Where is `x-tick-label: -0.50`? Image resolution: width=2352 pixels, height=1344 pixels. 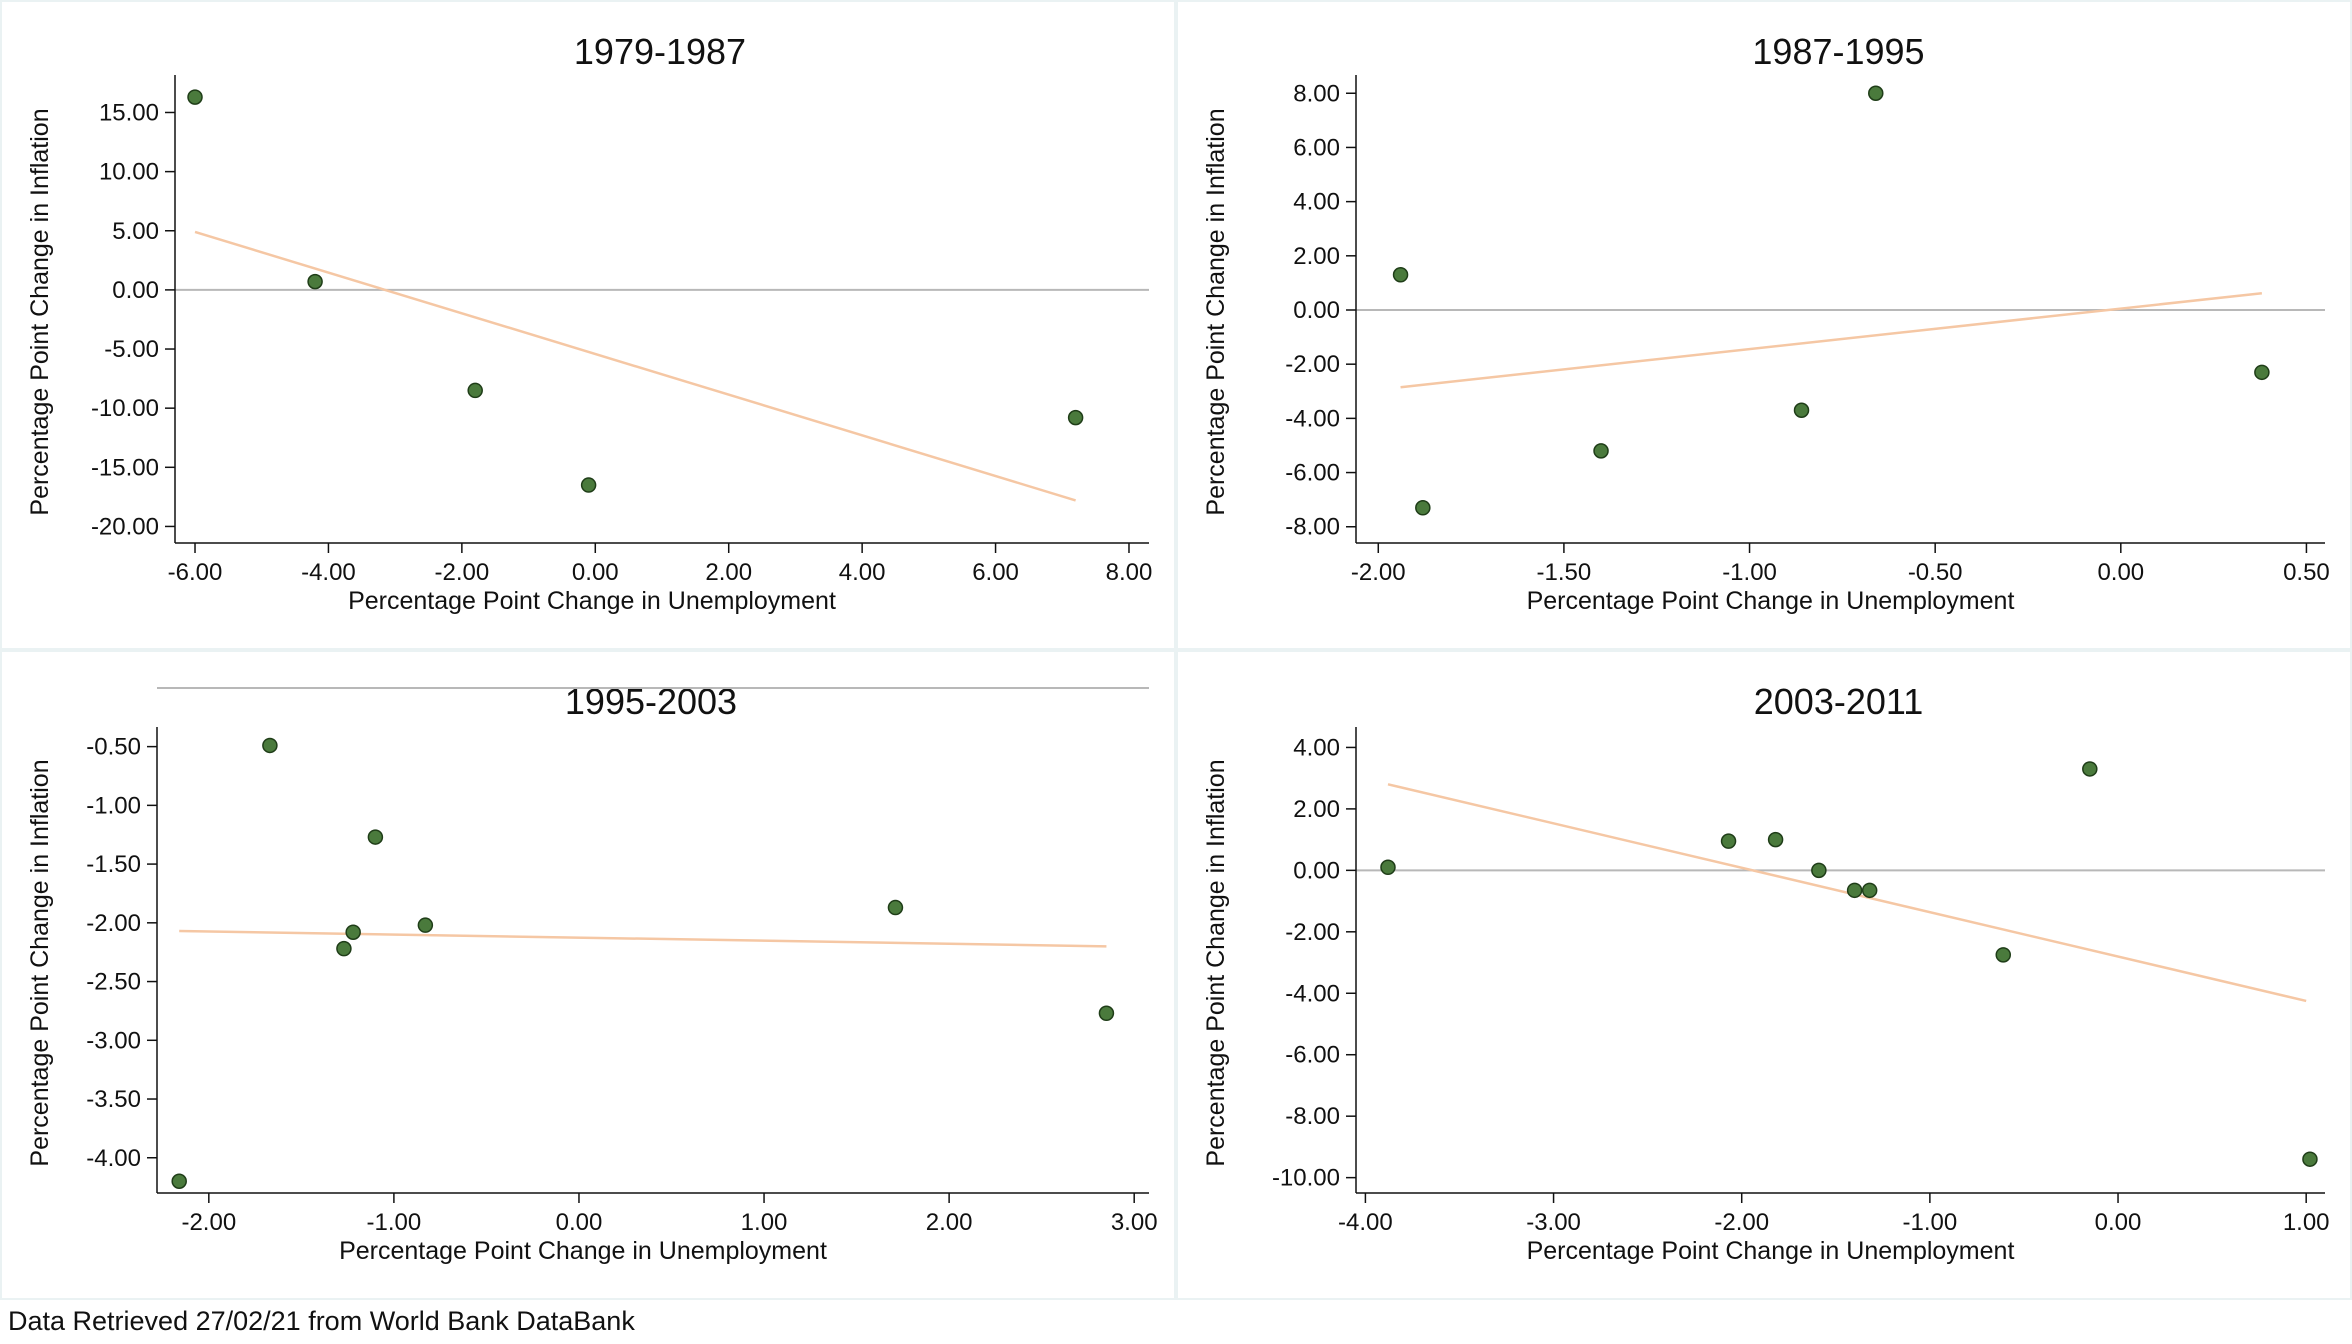
x-tick-label: -0.50 is located at coordinates (1935, 572).